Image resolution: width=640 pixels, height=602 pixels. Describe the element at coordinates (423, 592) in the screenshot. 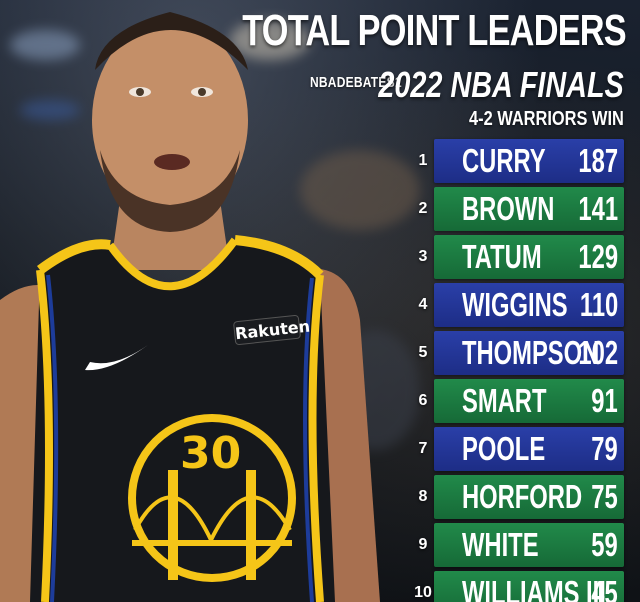

I see `rank-number: 10` at that location.